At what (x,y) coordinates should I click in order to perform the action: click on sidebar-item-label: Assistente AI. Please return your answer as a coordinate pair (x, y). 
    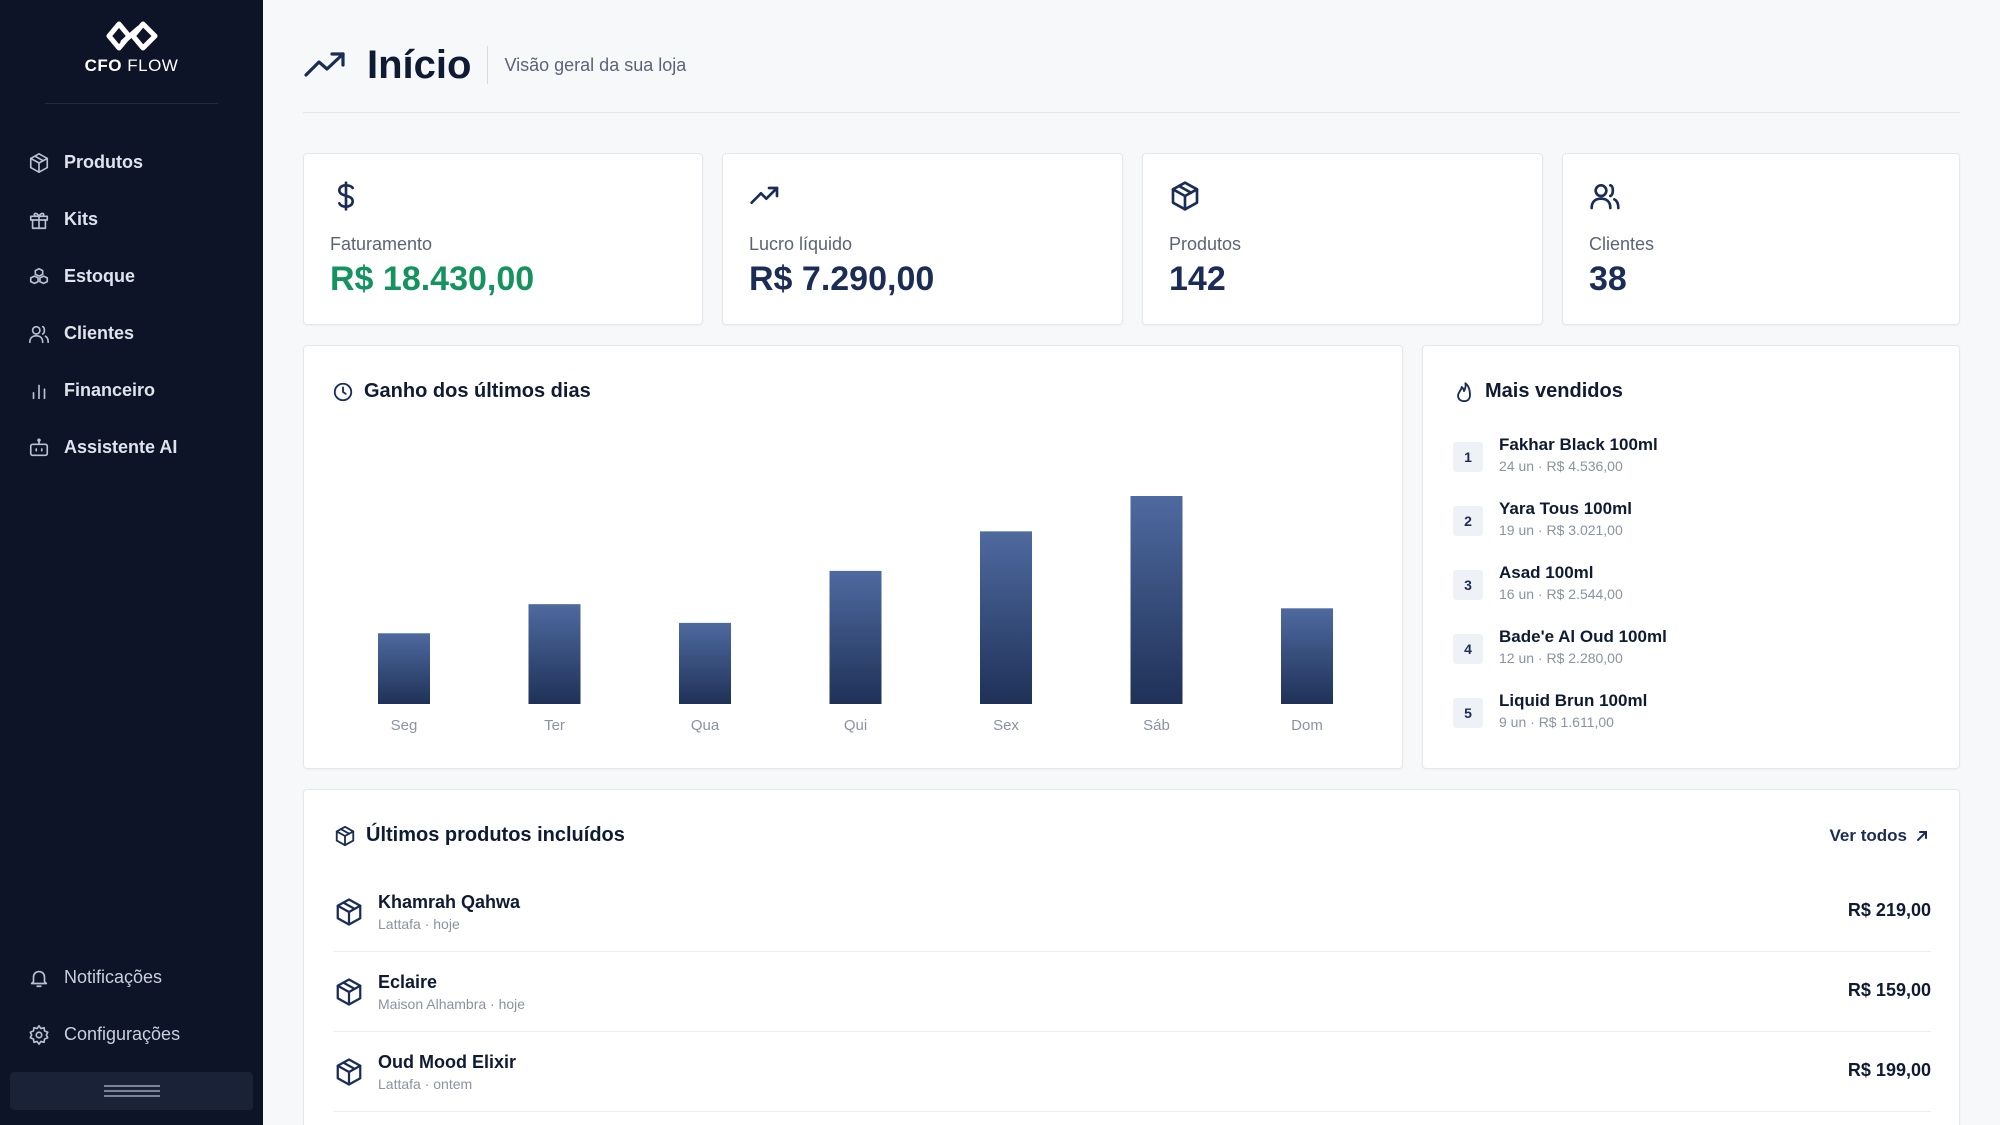
    Looking at the image, I should click on (121, 447).